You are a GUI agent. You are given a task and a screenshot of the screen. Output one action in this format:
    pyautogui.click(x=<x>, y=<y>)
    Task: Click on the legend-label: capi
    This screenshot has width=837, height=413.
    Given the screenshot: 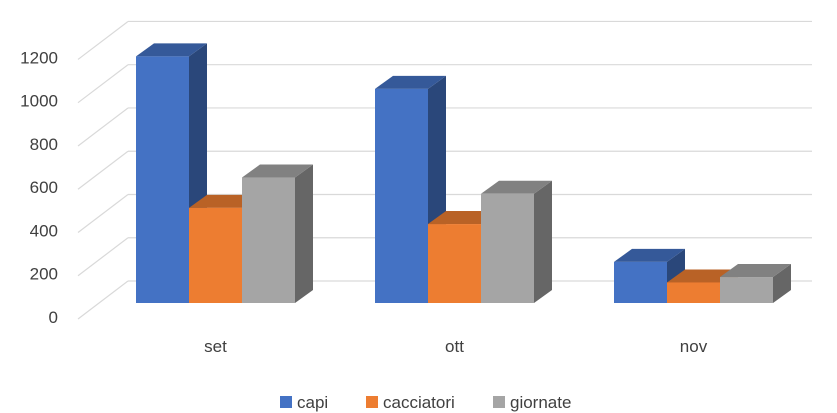 What is the action you would take?
    pyautogui.click(x=312, y=402)
    